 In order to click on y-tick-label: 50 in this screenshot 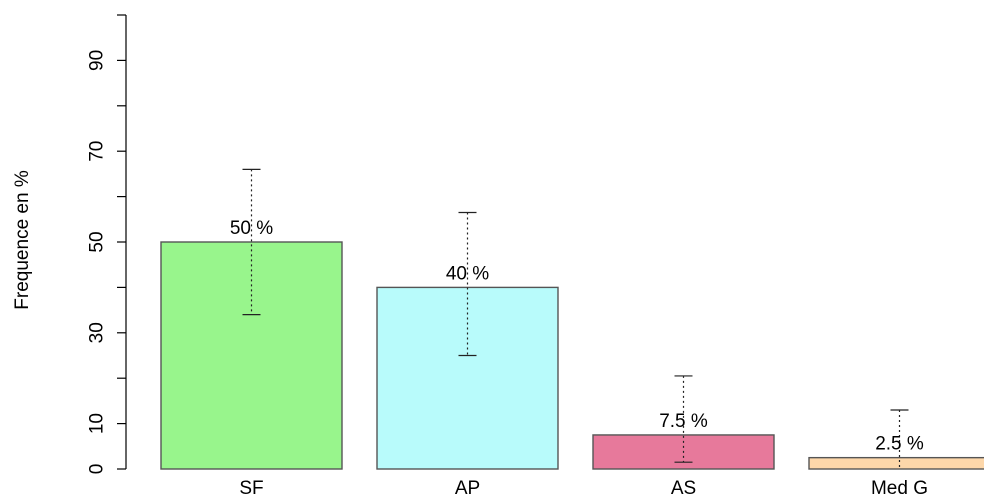, I will do `click(97, 241)`.